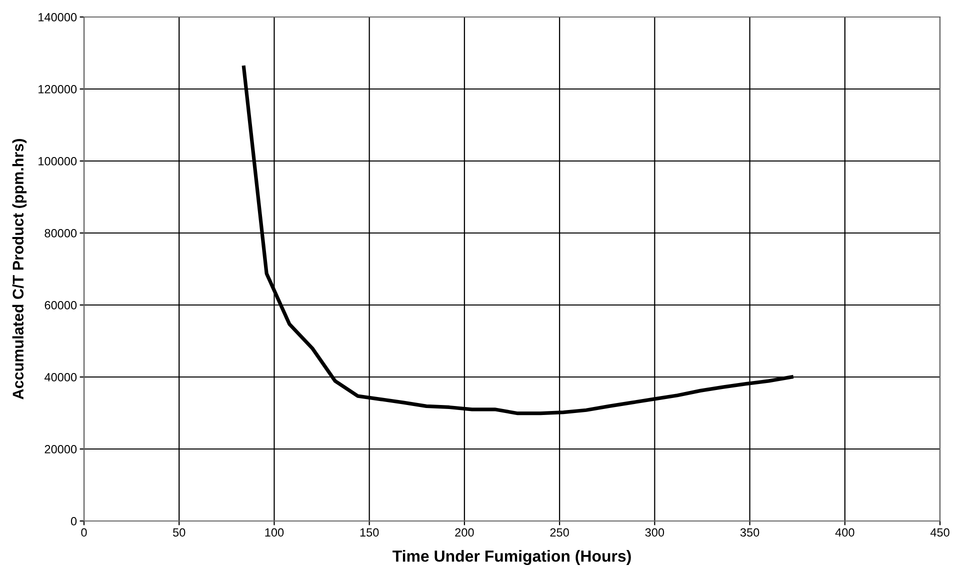 The width and height of the screenshot is (953, 585). Describe the element at coordinates (844, 532) in the screenshot. I see `x-tick-label: 400` at that location.